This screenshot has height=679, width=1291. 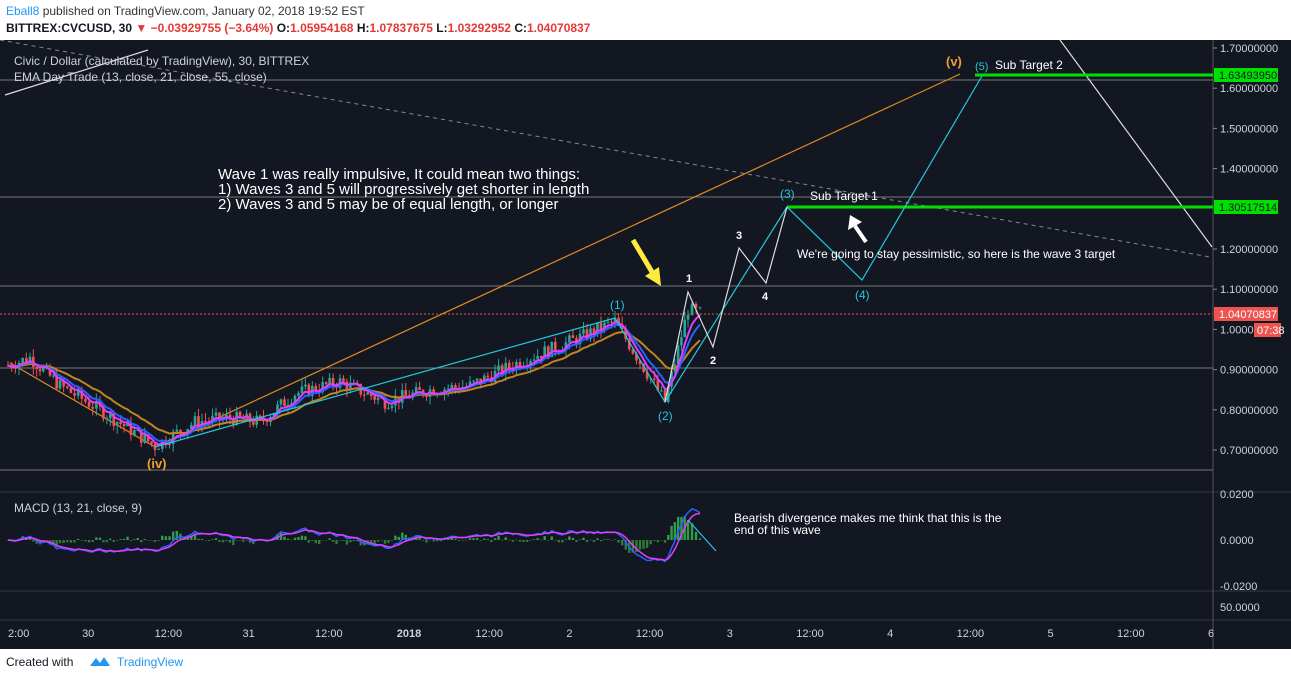 I want to click on wave-label-iv: (iv), so click(x=157, y=463).